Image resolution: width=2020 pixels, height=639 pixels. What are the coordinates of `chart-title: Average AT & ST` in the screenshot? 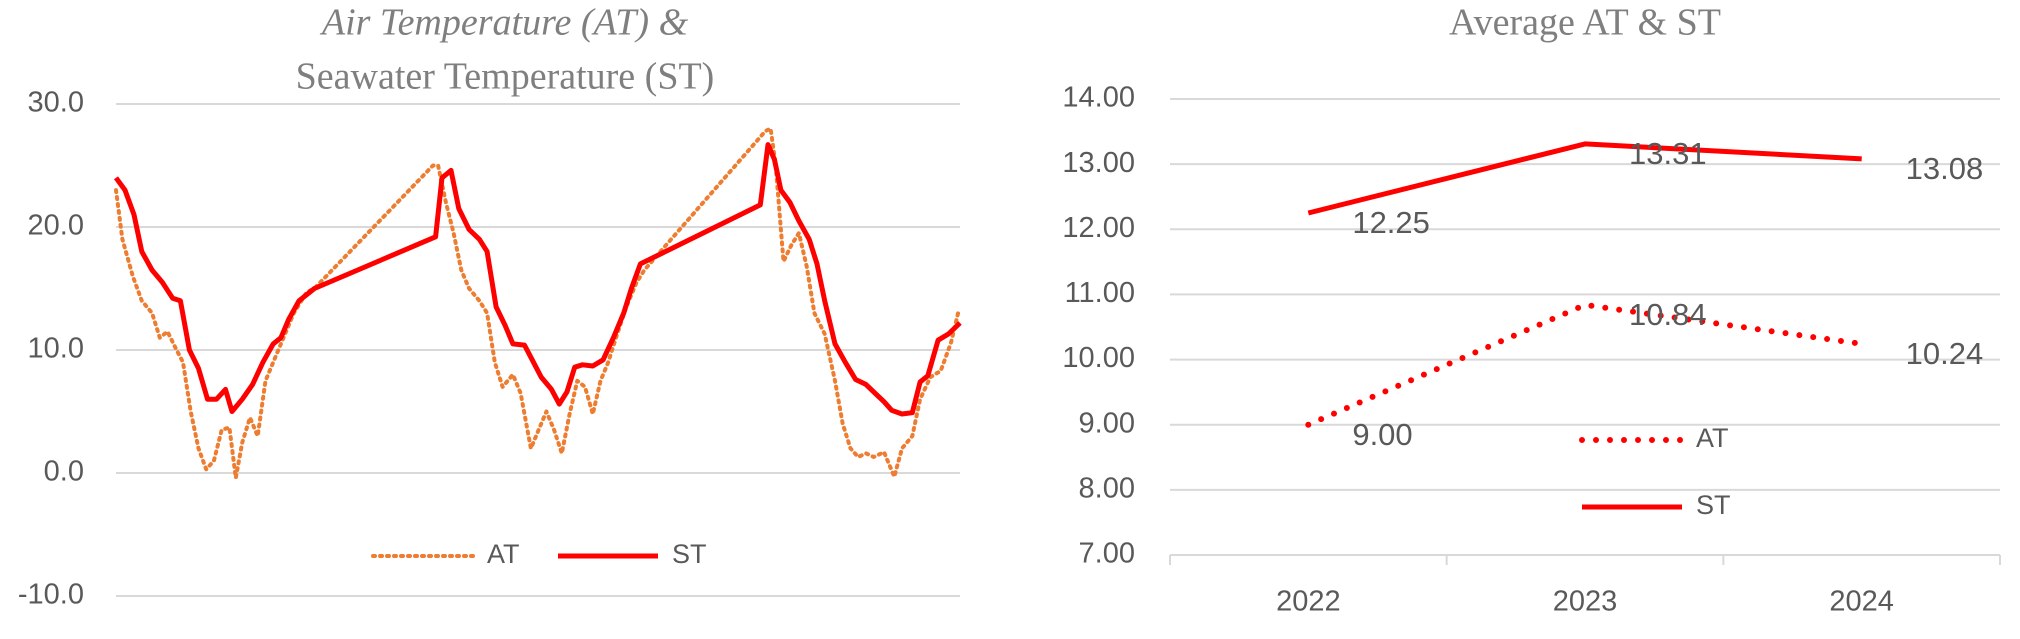 It's located at (1585, 23).